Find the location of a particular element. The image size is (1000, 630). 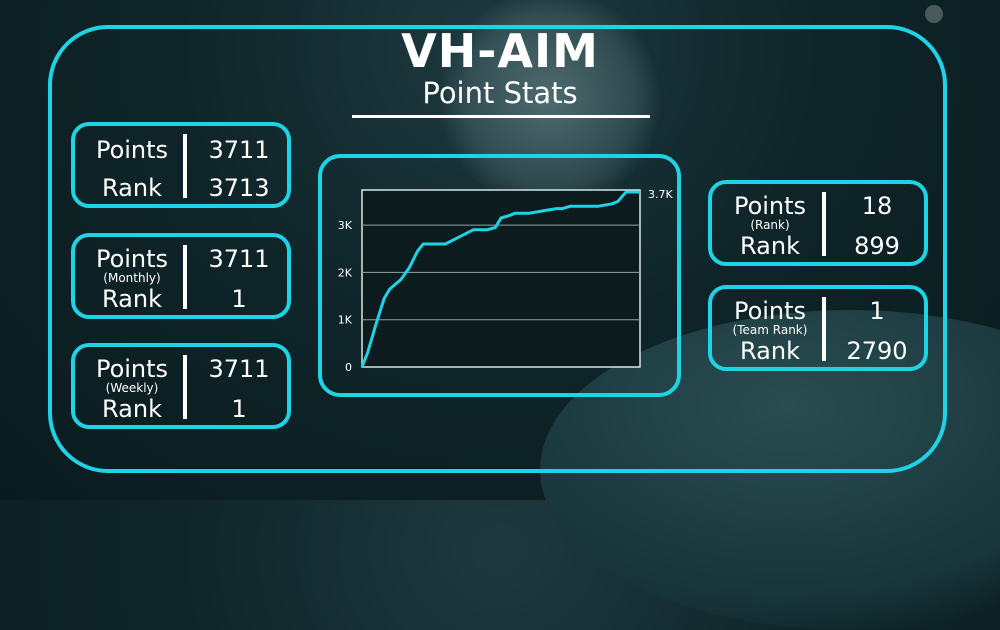

stat-card-weekly: Points (Weekly) Rank 3711 1 is located at coordinates (181, 386).